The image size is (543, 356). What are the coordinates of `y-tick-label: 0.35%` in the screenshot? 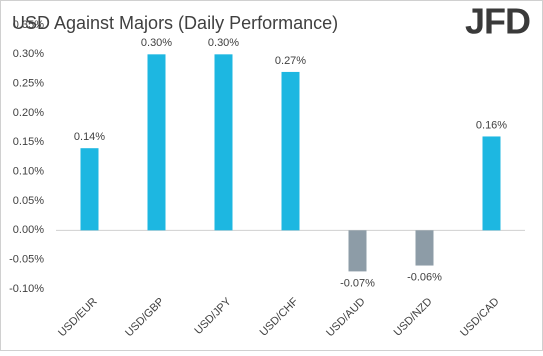 It's located at (28, 25).